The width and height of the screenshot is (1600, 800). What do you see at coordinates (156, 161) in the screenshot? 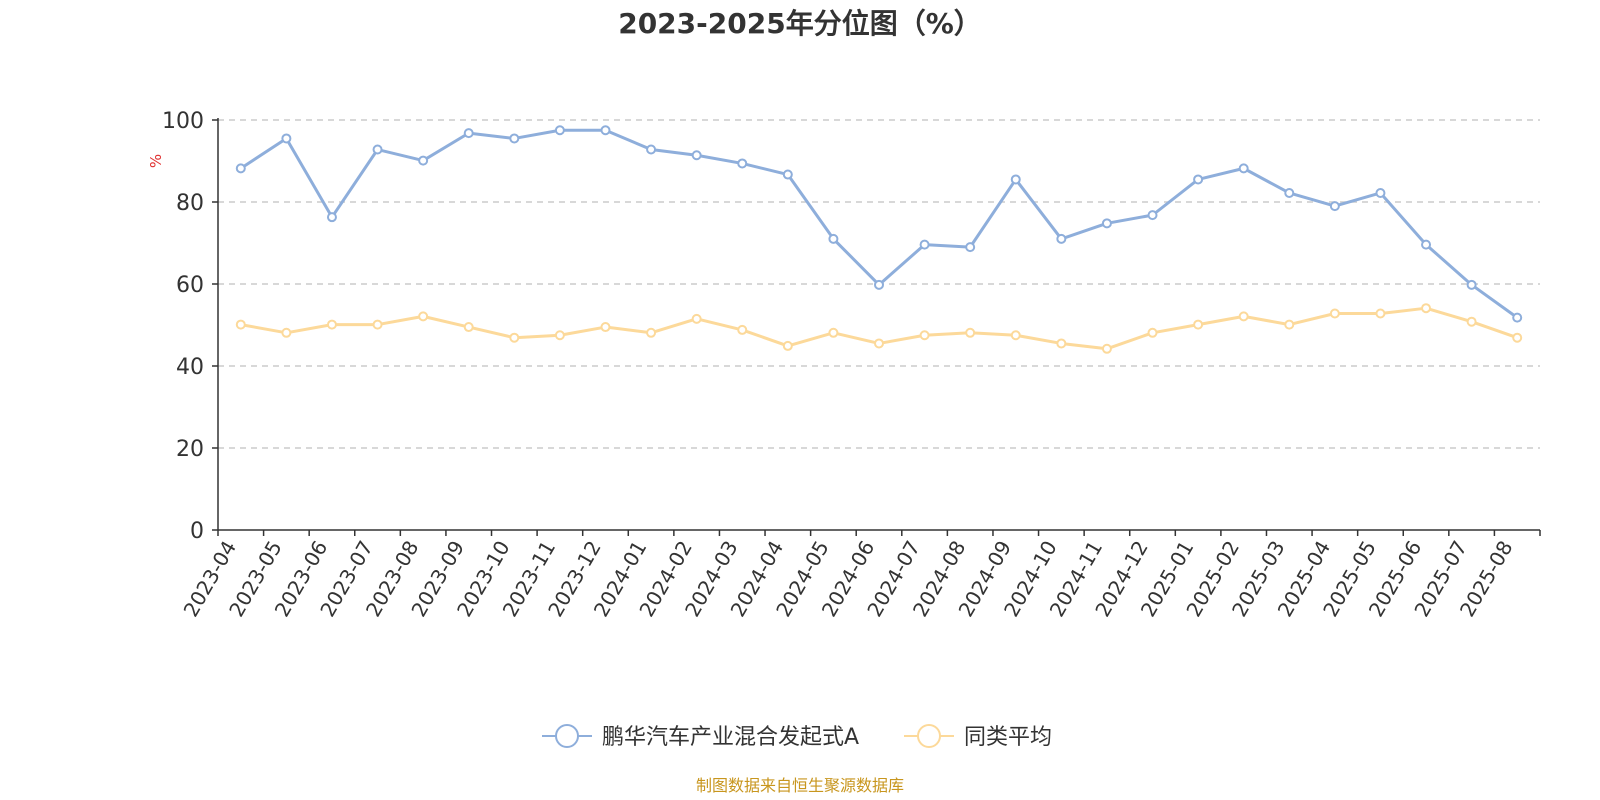
I see `y-axis-label: %` at bounding box center [156, 161].